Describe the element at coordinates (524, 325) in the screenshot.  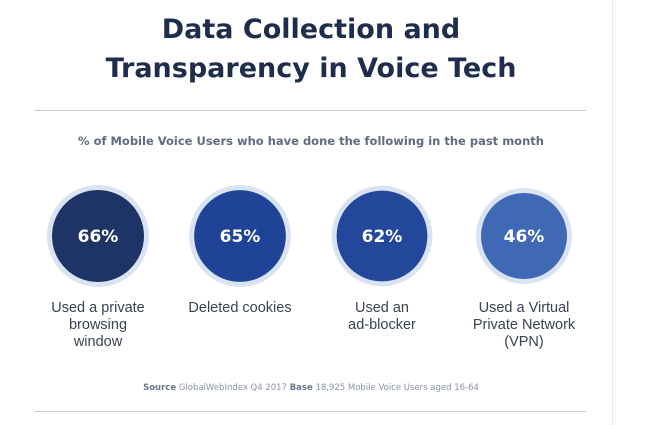
I see `category-label-4: Used a Virtual Private Network (VPN)` at that location.